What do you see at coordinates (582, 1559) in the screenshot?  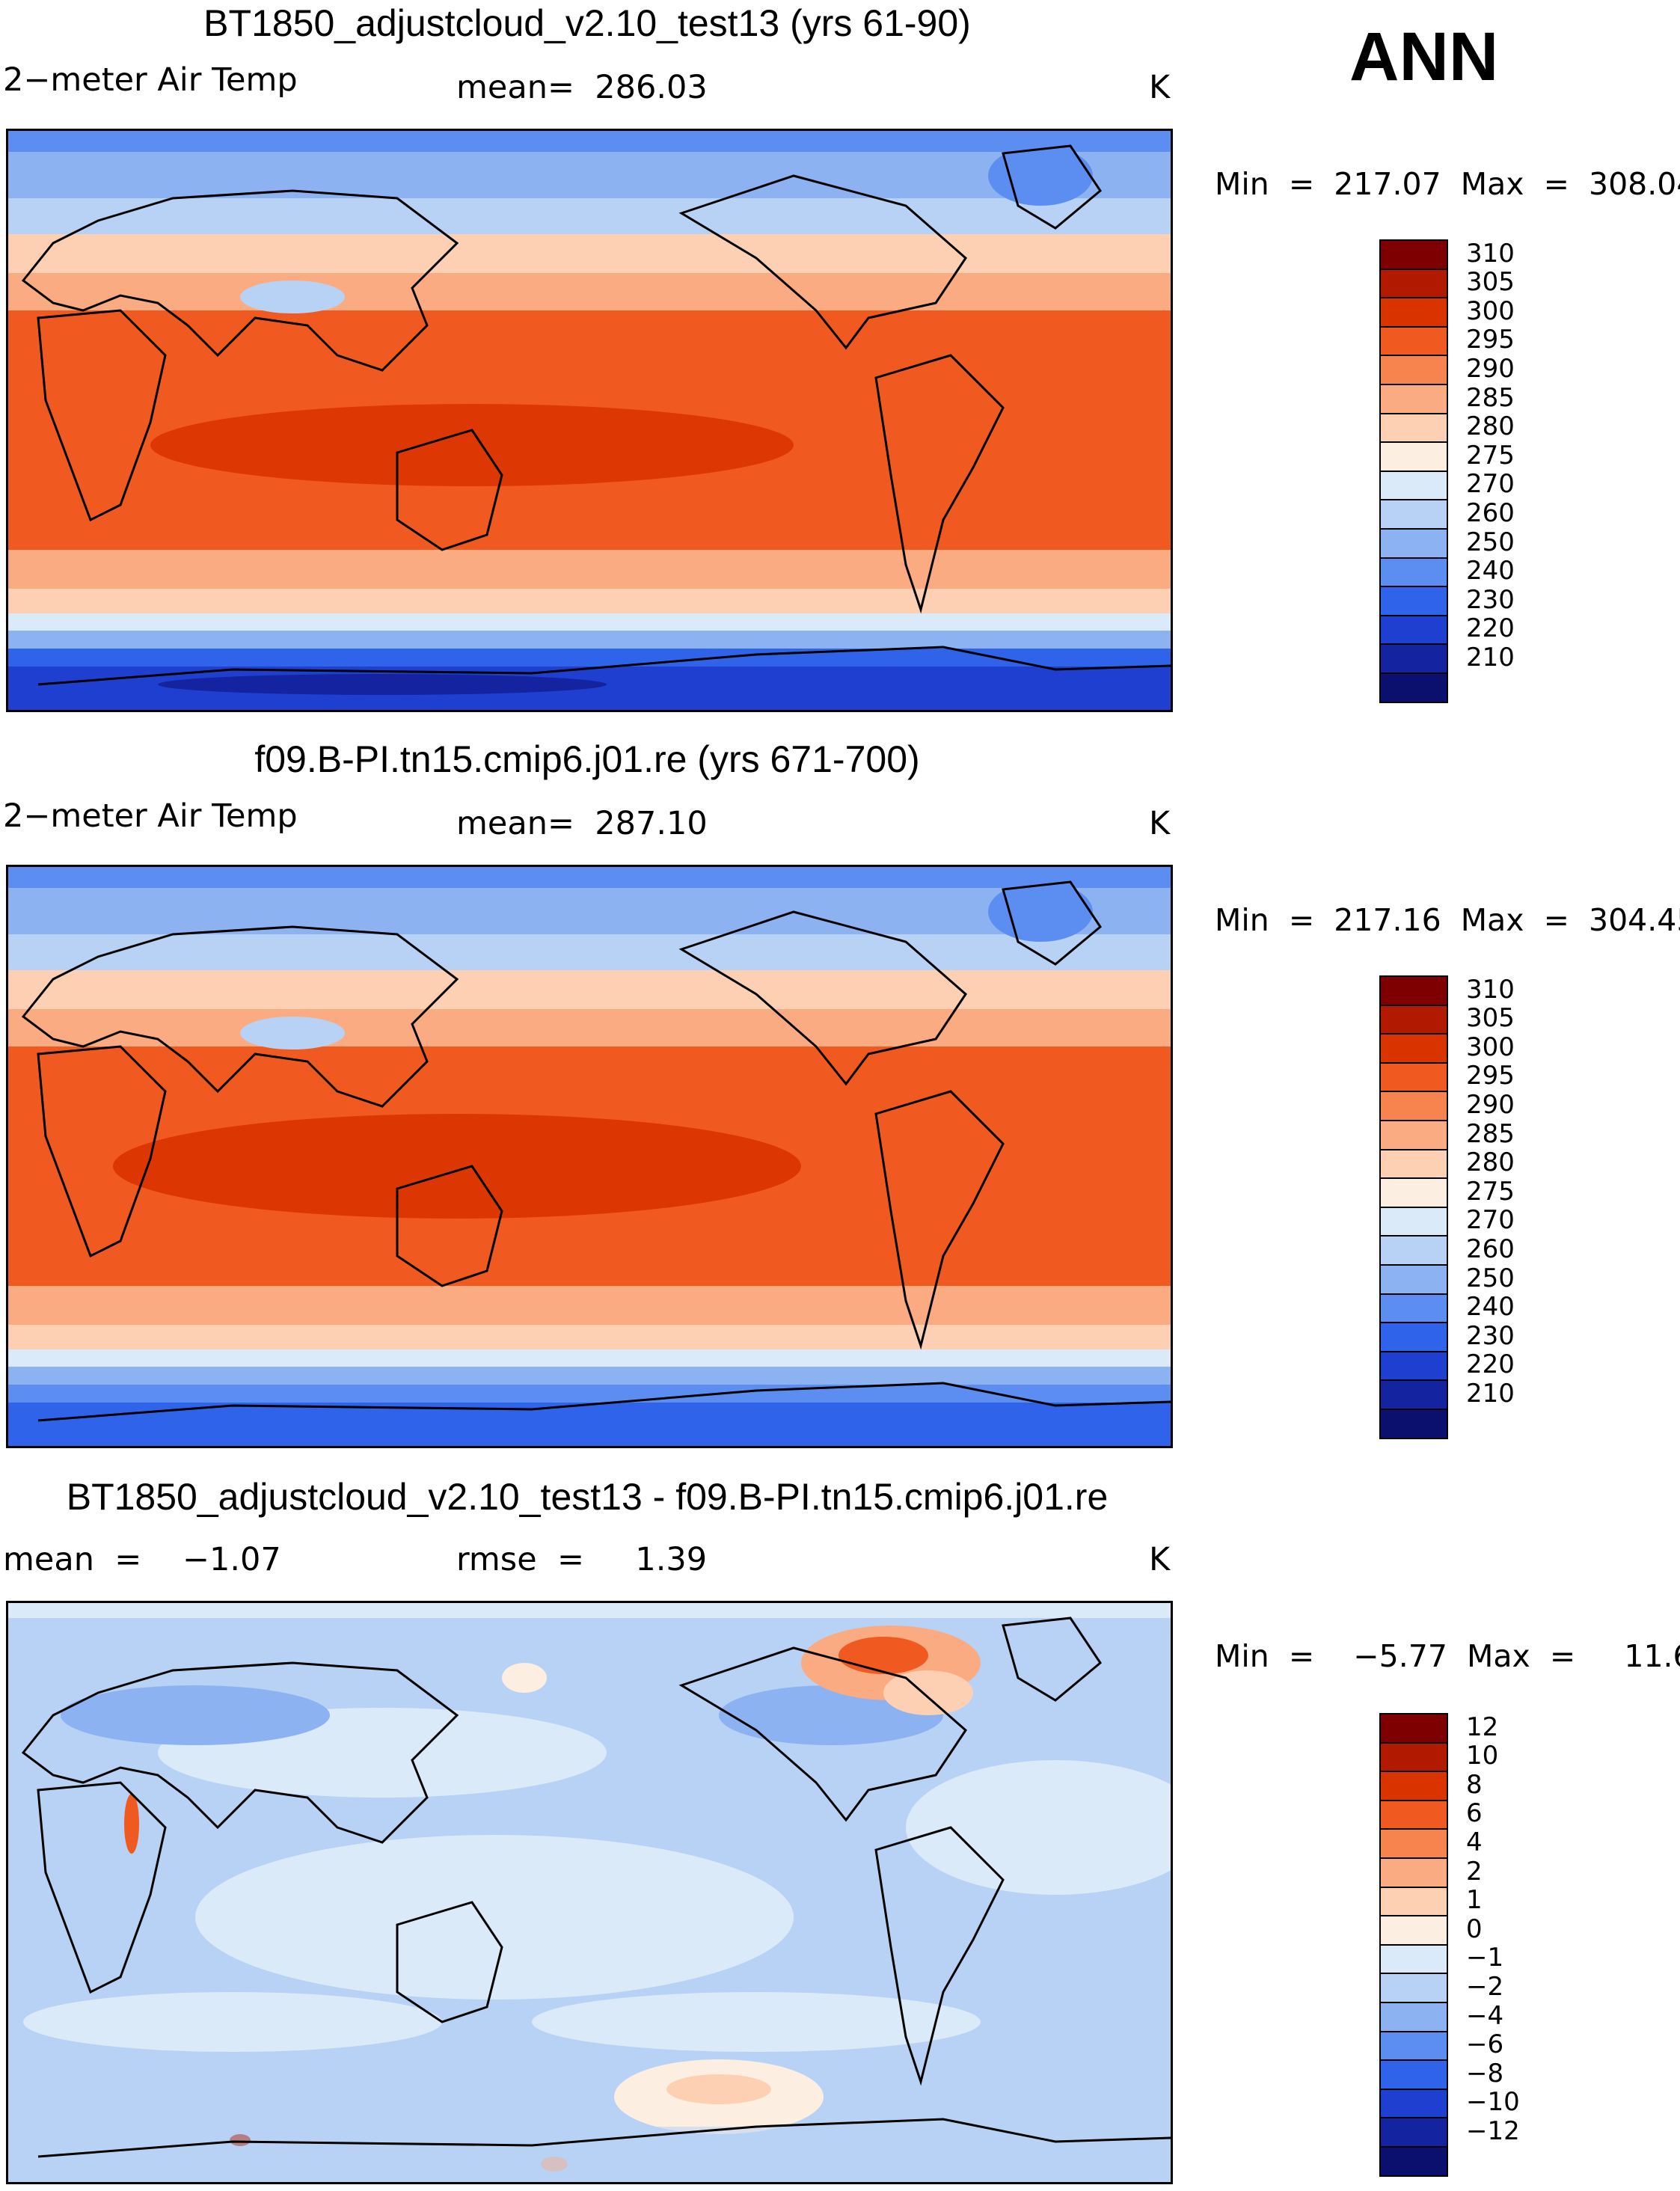 I see `panel-rmse-bottom: rmse = 1.39` at bounding box center [582, 1559].